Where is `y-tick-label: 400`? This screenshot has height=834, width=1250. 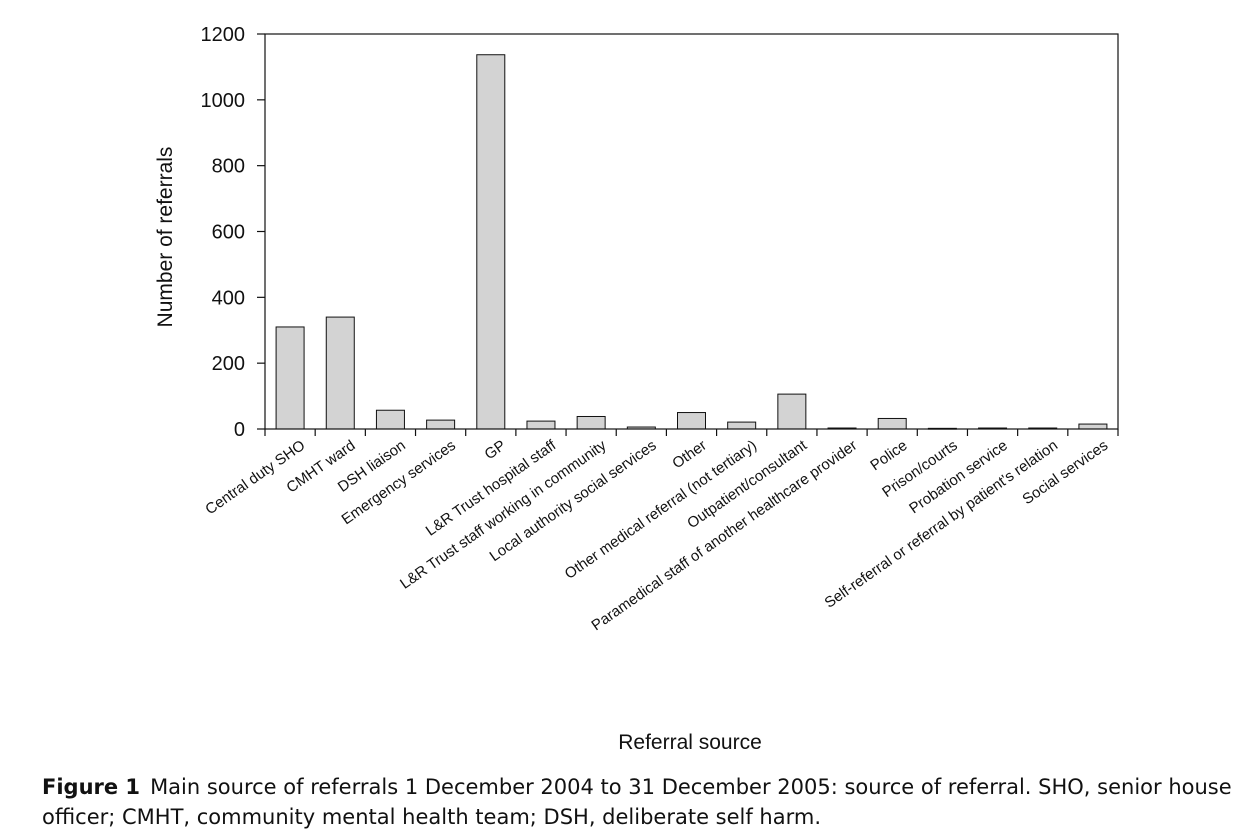 y-tick-label: 400 is located at coordinates (228, 298).